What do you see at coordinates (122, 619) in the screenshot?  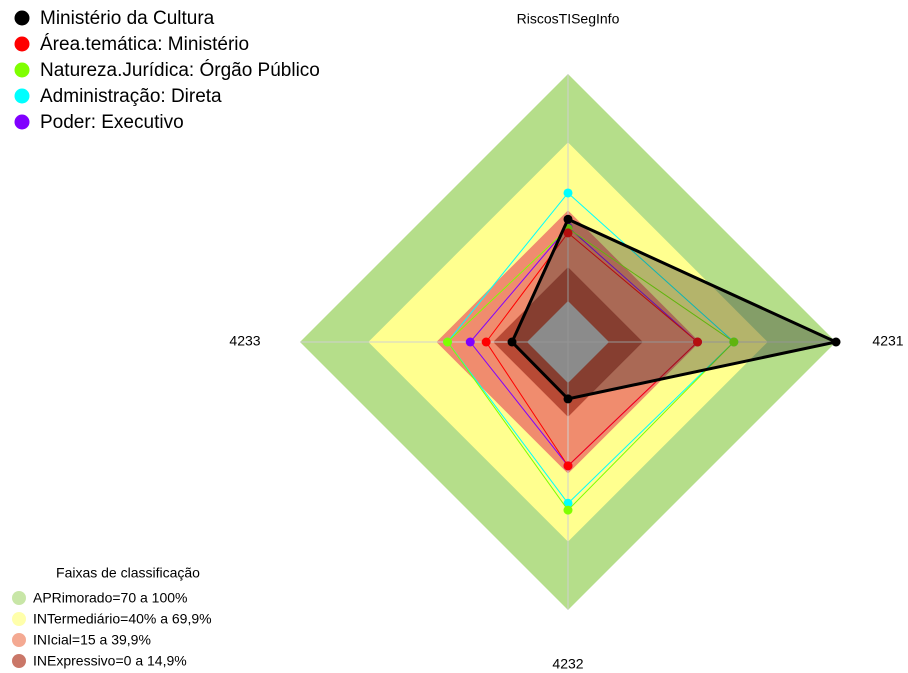 I see `band-legend-label: INTermediário=40% a 69,9%` at bounding box center [122, 619].